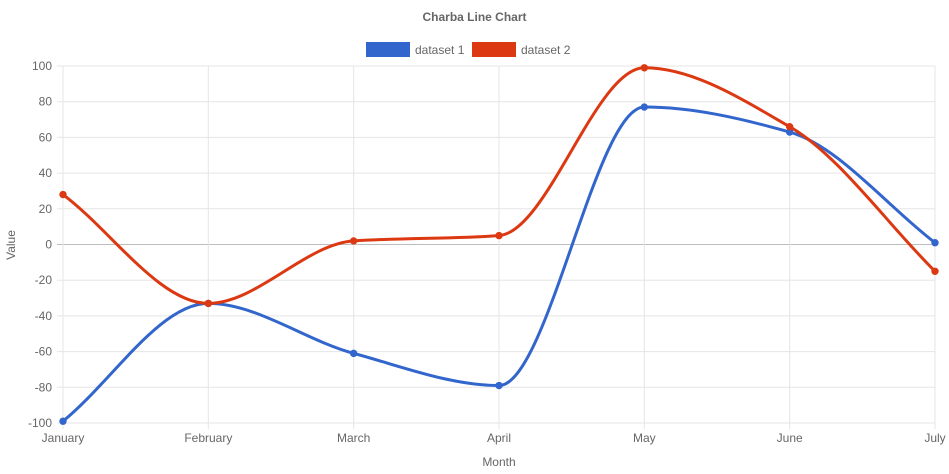 This screenshot has height=474, width=949. Describe the element at coordinates (44, 387) in the screenshot. I see `y-tick-label: -80` at that location.